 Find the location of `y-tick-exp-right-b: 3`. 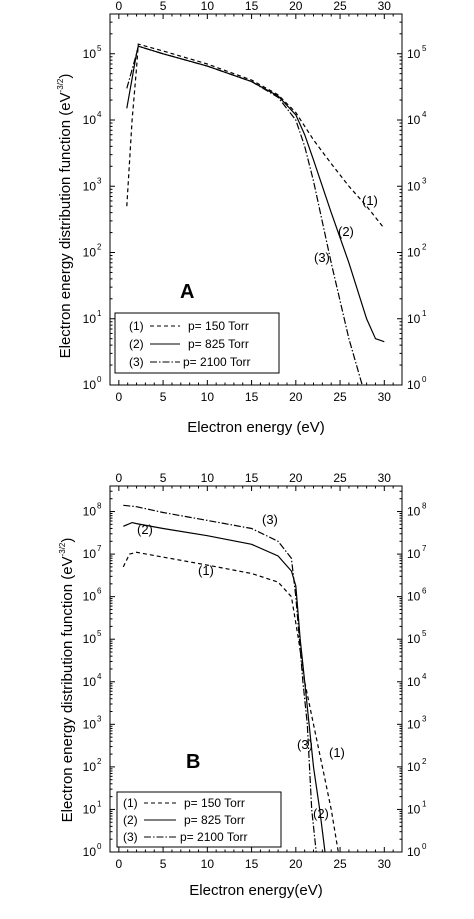

y-tick-exp-right-b: 3 is located at coordinates (424, 718).